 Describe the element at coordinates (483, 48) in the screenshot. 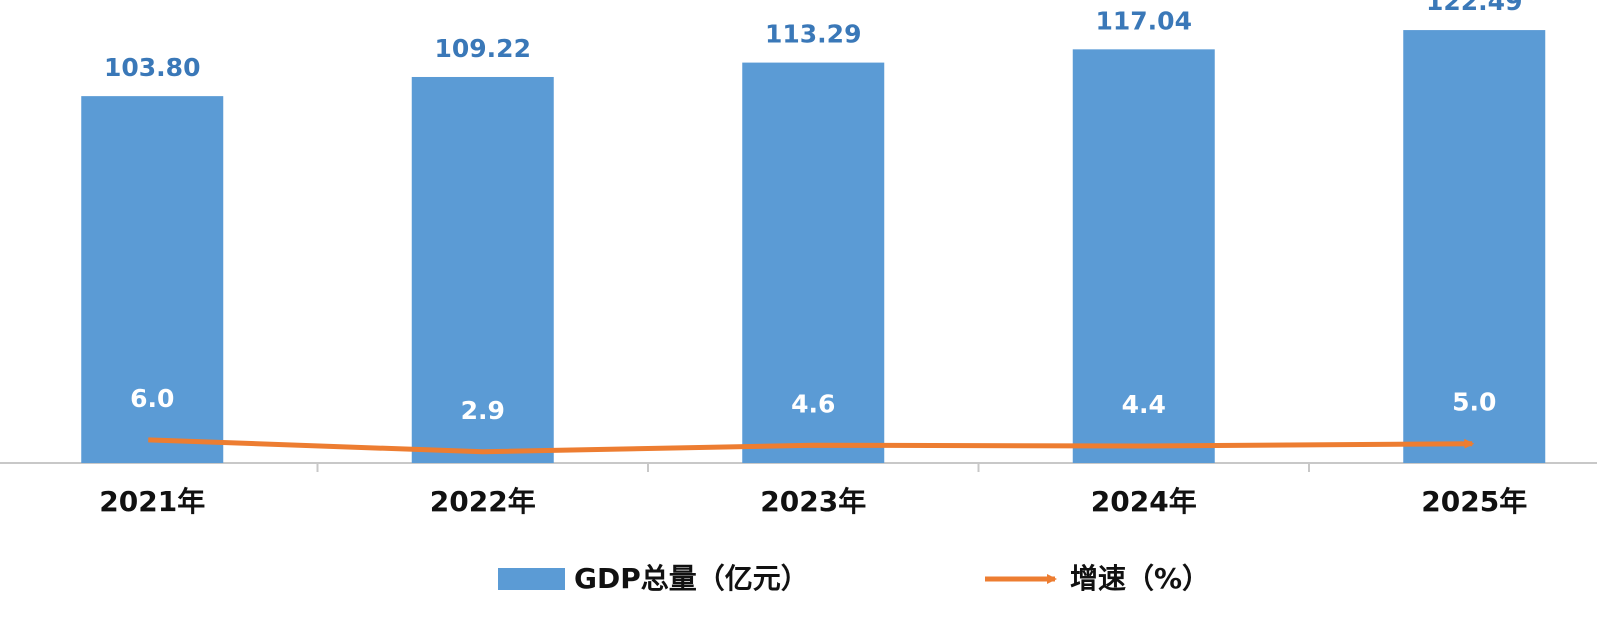

I see `bar-value-label: 109.22` at that location.